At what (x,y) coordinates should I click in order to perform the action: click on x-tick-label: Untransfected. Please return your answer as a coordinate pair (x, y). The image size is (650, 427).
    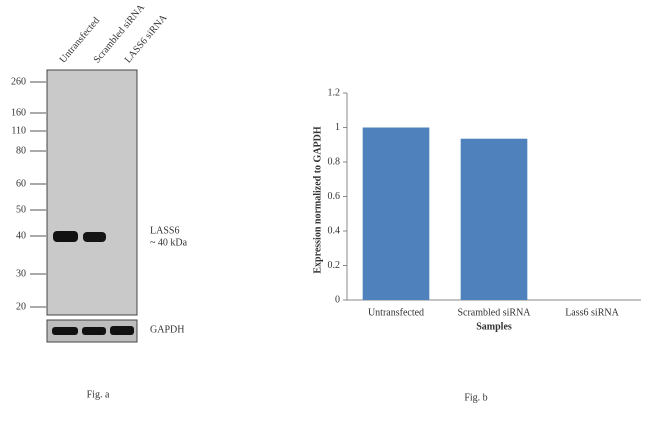
    Looking at the image, I should click on (396, 312).